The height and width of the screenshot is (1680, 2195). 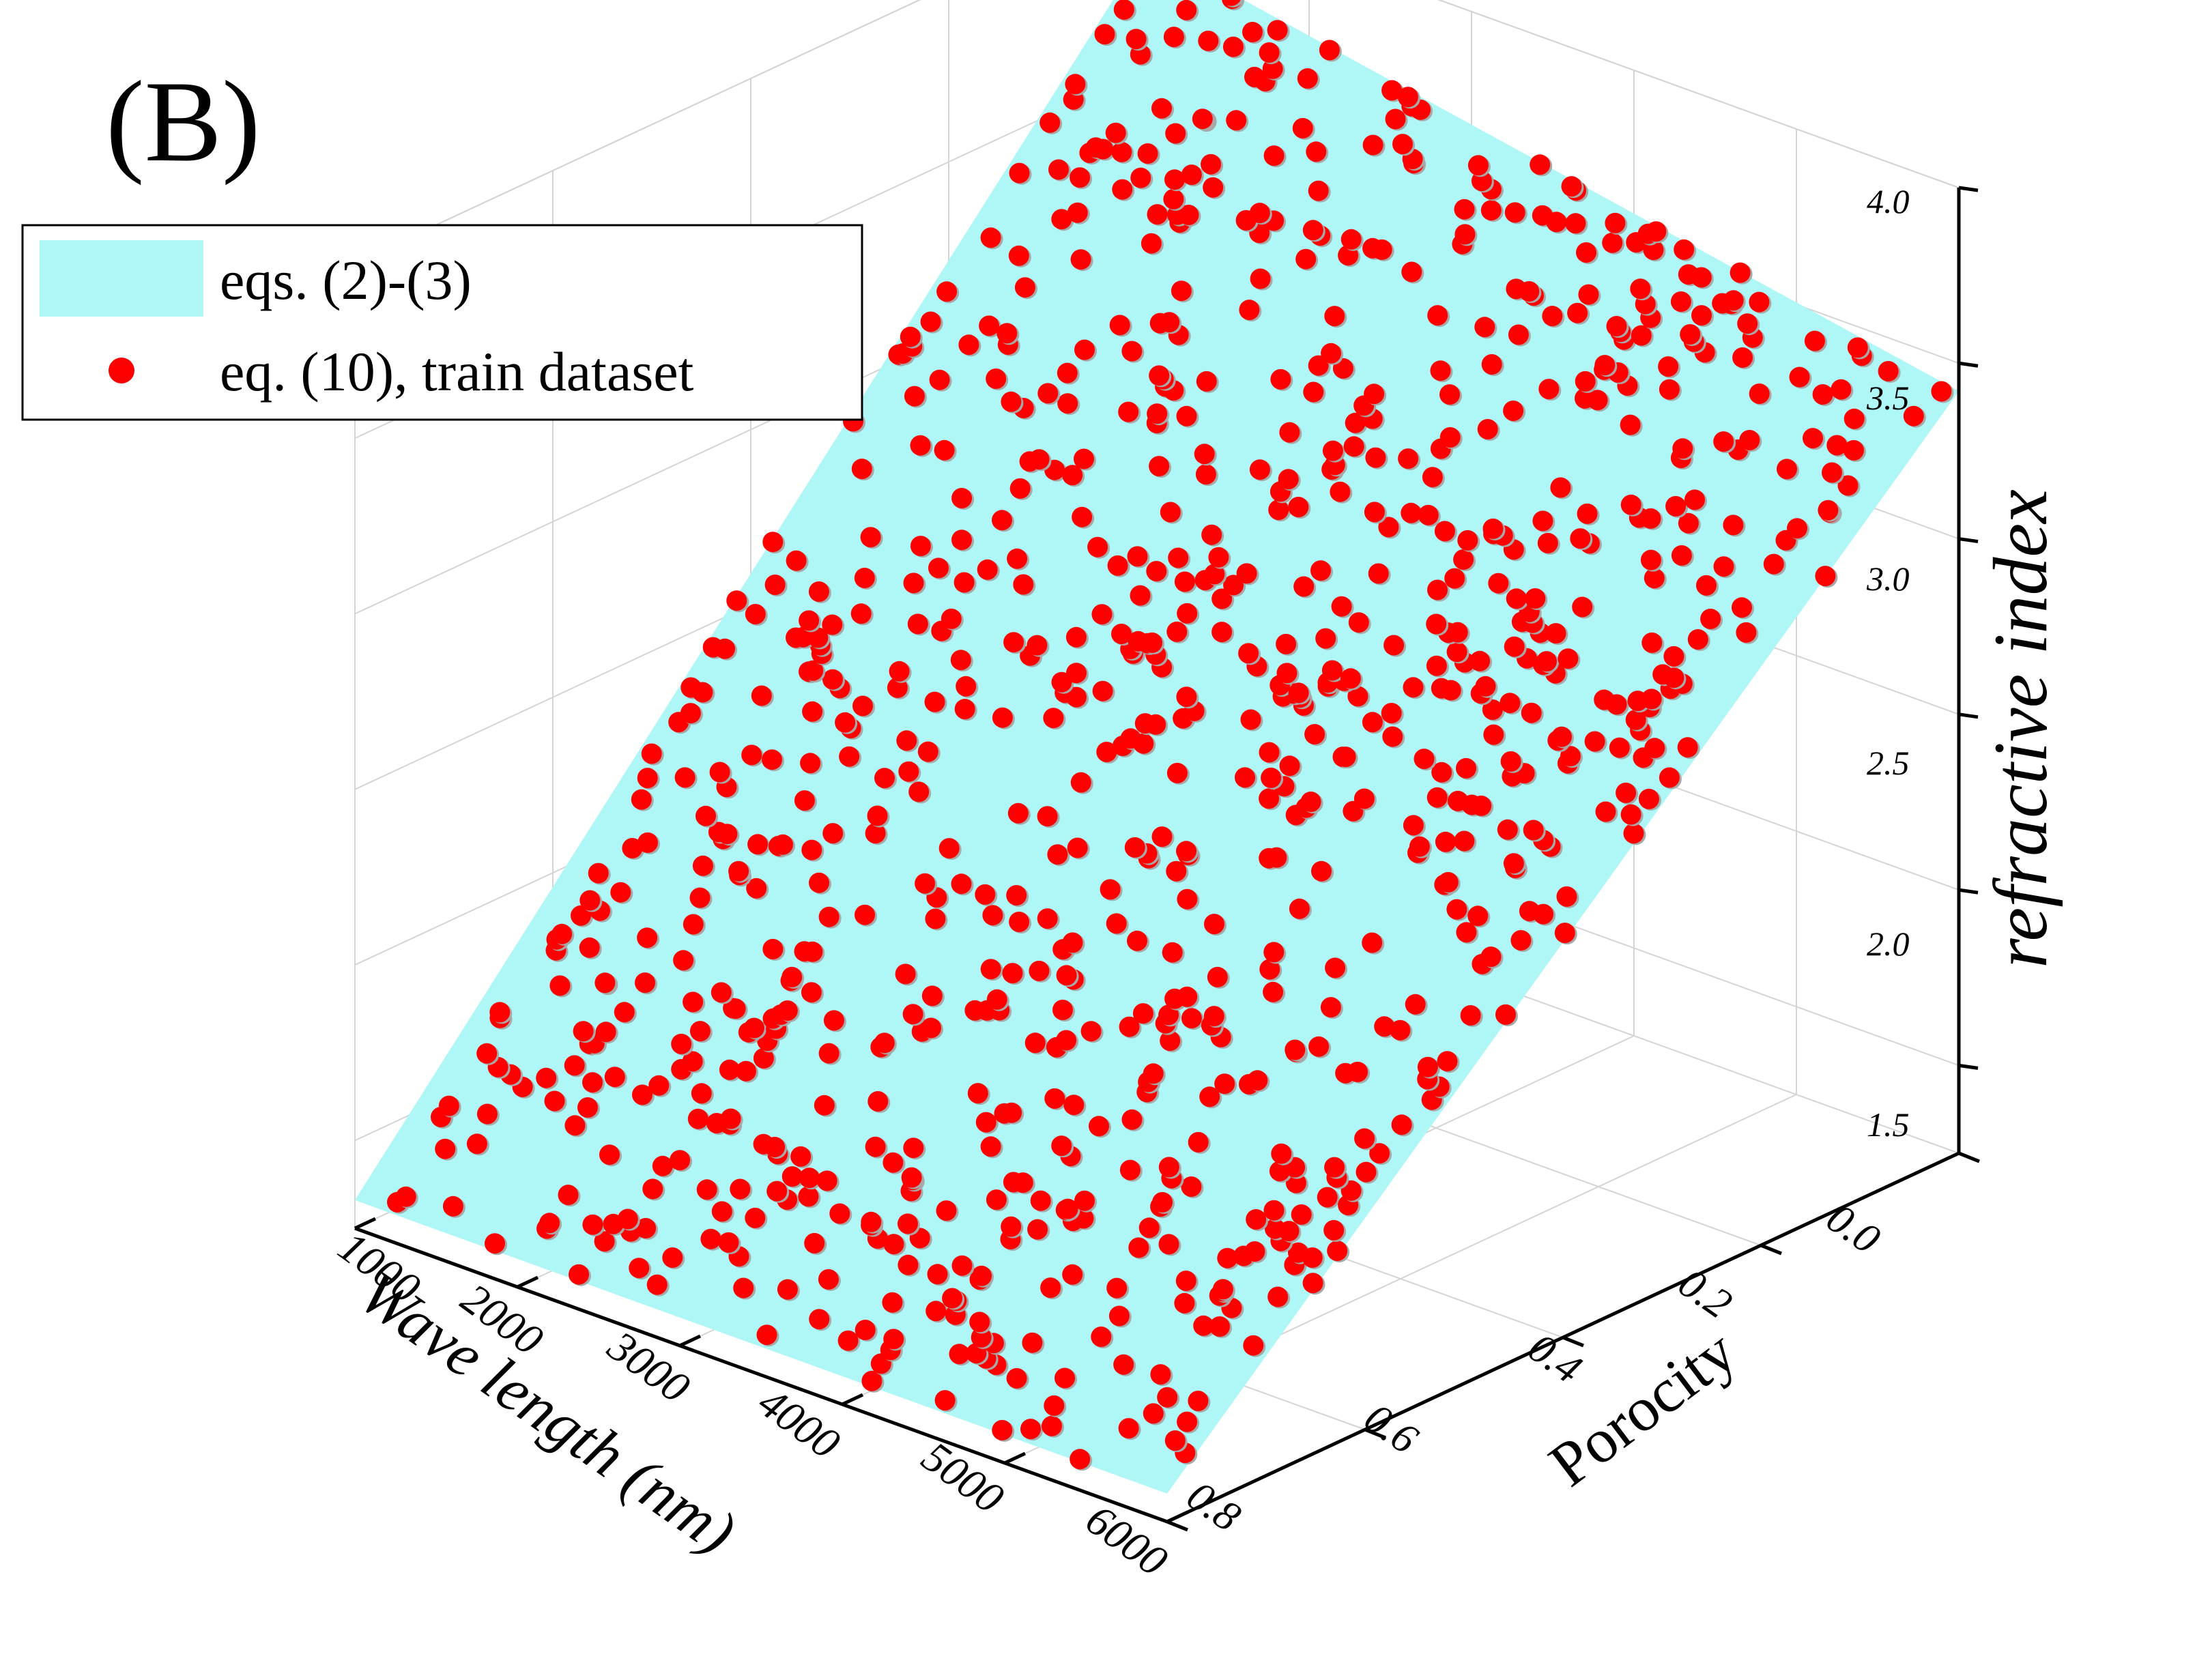 I want to click on y-tick-label: 0.0, so click(x=1853, y=1229).